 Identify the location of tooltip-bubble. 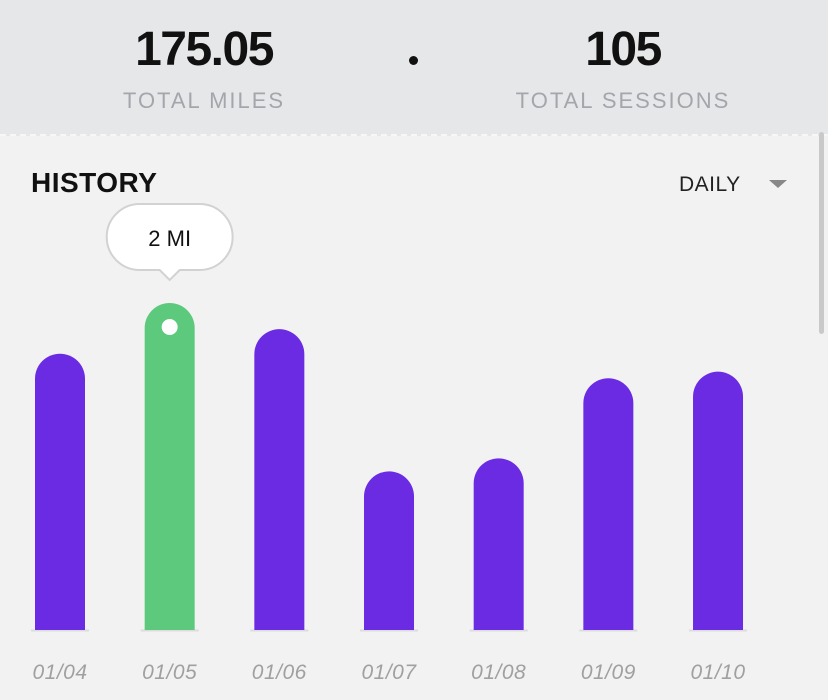
(169, 242).